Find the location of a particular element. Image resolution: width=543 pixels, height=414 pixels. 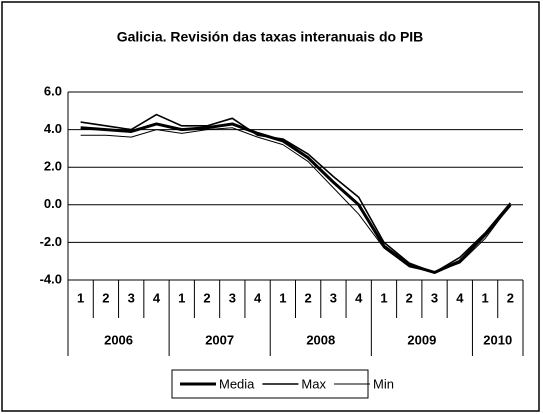

y-tick-label: -4.0 is located at coordinates (51, 278).